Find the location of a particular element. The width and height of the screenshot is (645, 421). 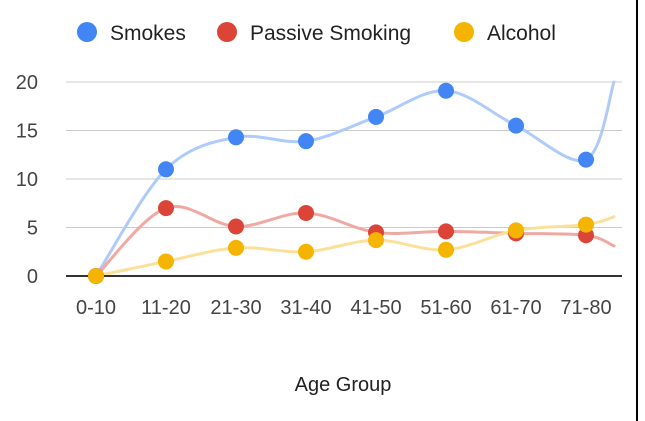

y-tick-label: 10 is located at coordinates (27, 180).